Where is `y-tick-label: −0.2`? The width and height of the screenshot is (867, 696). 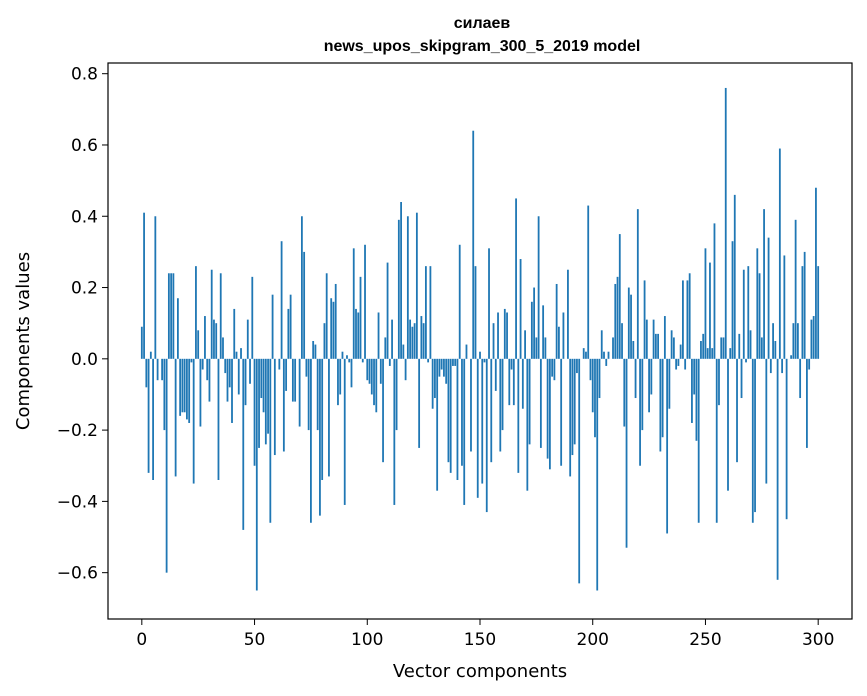 y-tick-label: −0.2 is located at coordinates (77, 431).